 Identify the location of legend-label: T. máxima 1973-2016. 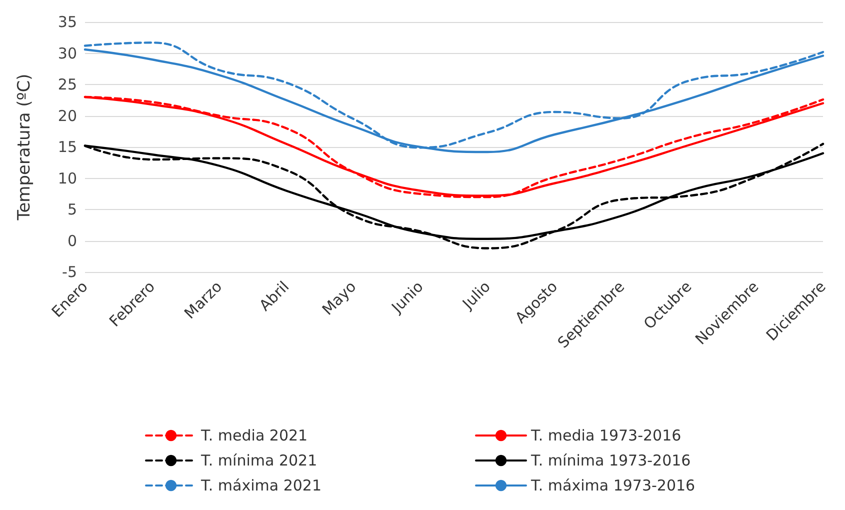
(613, 485).